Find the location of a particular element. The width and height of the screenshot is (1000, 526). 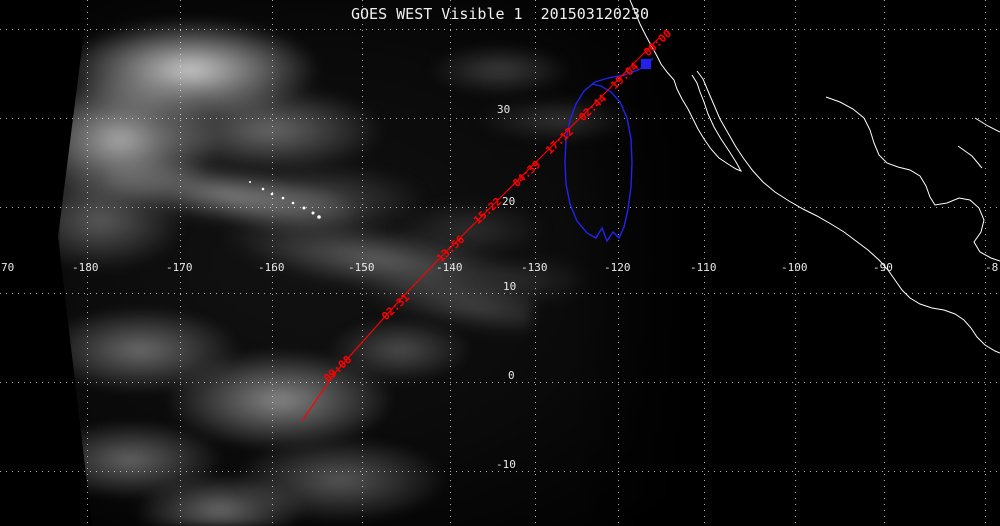

image-title: GOES WEST Visible 1 201503120230 is located at coordinates (499, 14).